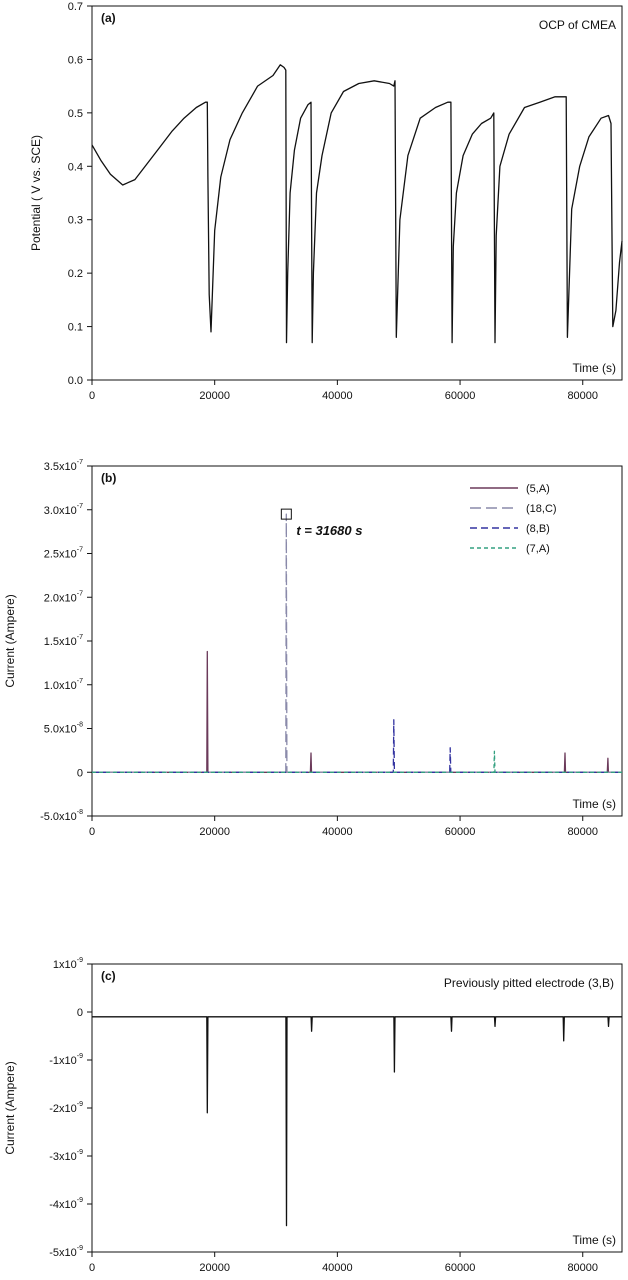 The image size is (628, 1280). I want to click on y-tick-label: -5x10⁻⁹, so click(66, 1252).